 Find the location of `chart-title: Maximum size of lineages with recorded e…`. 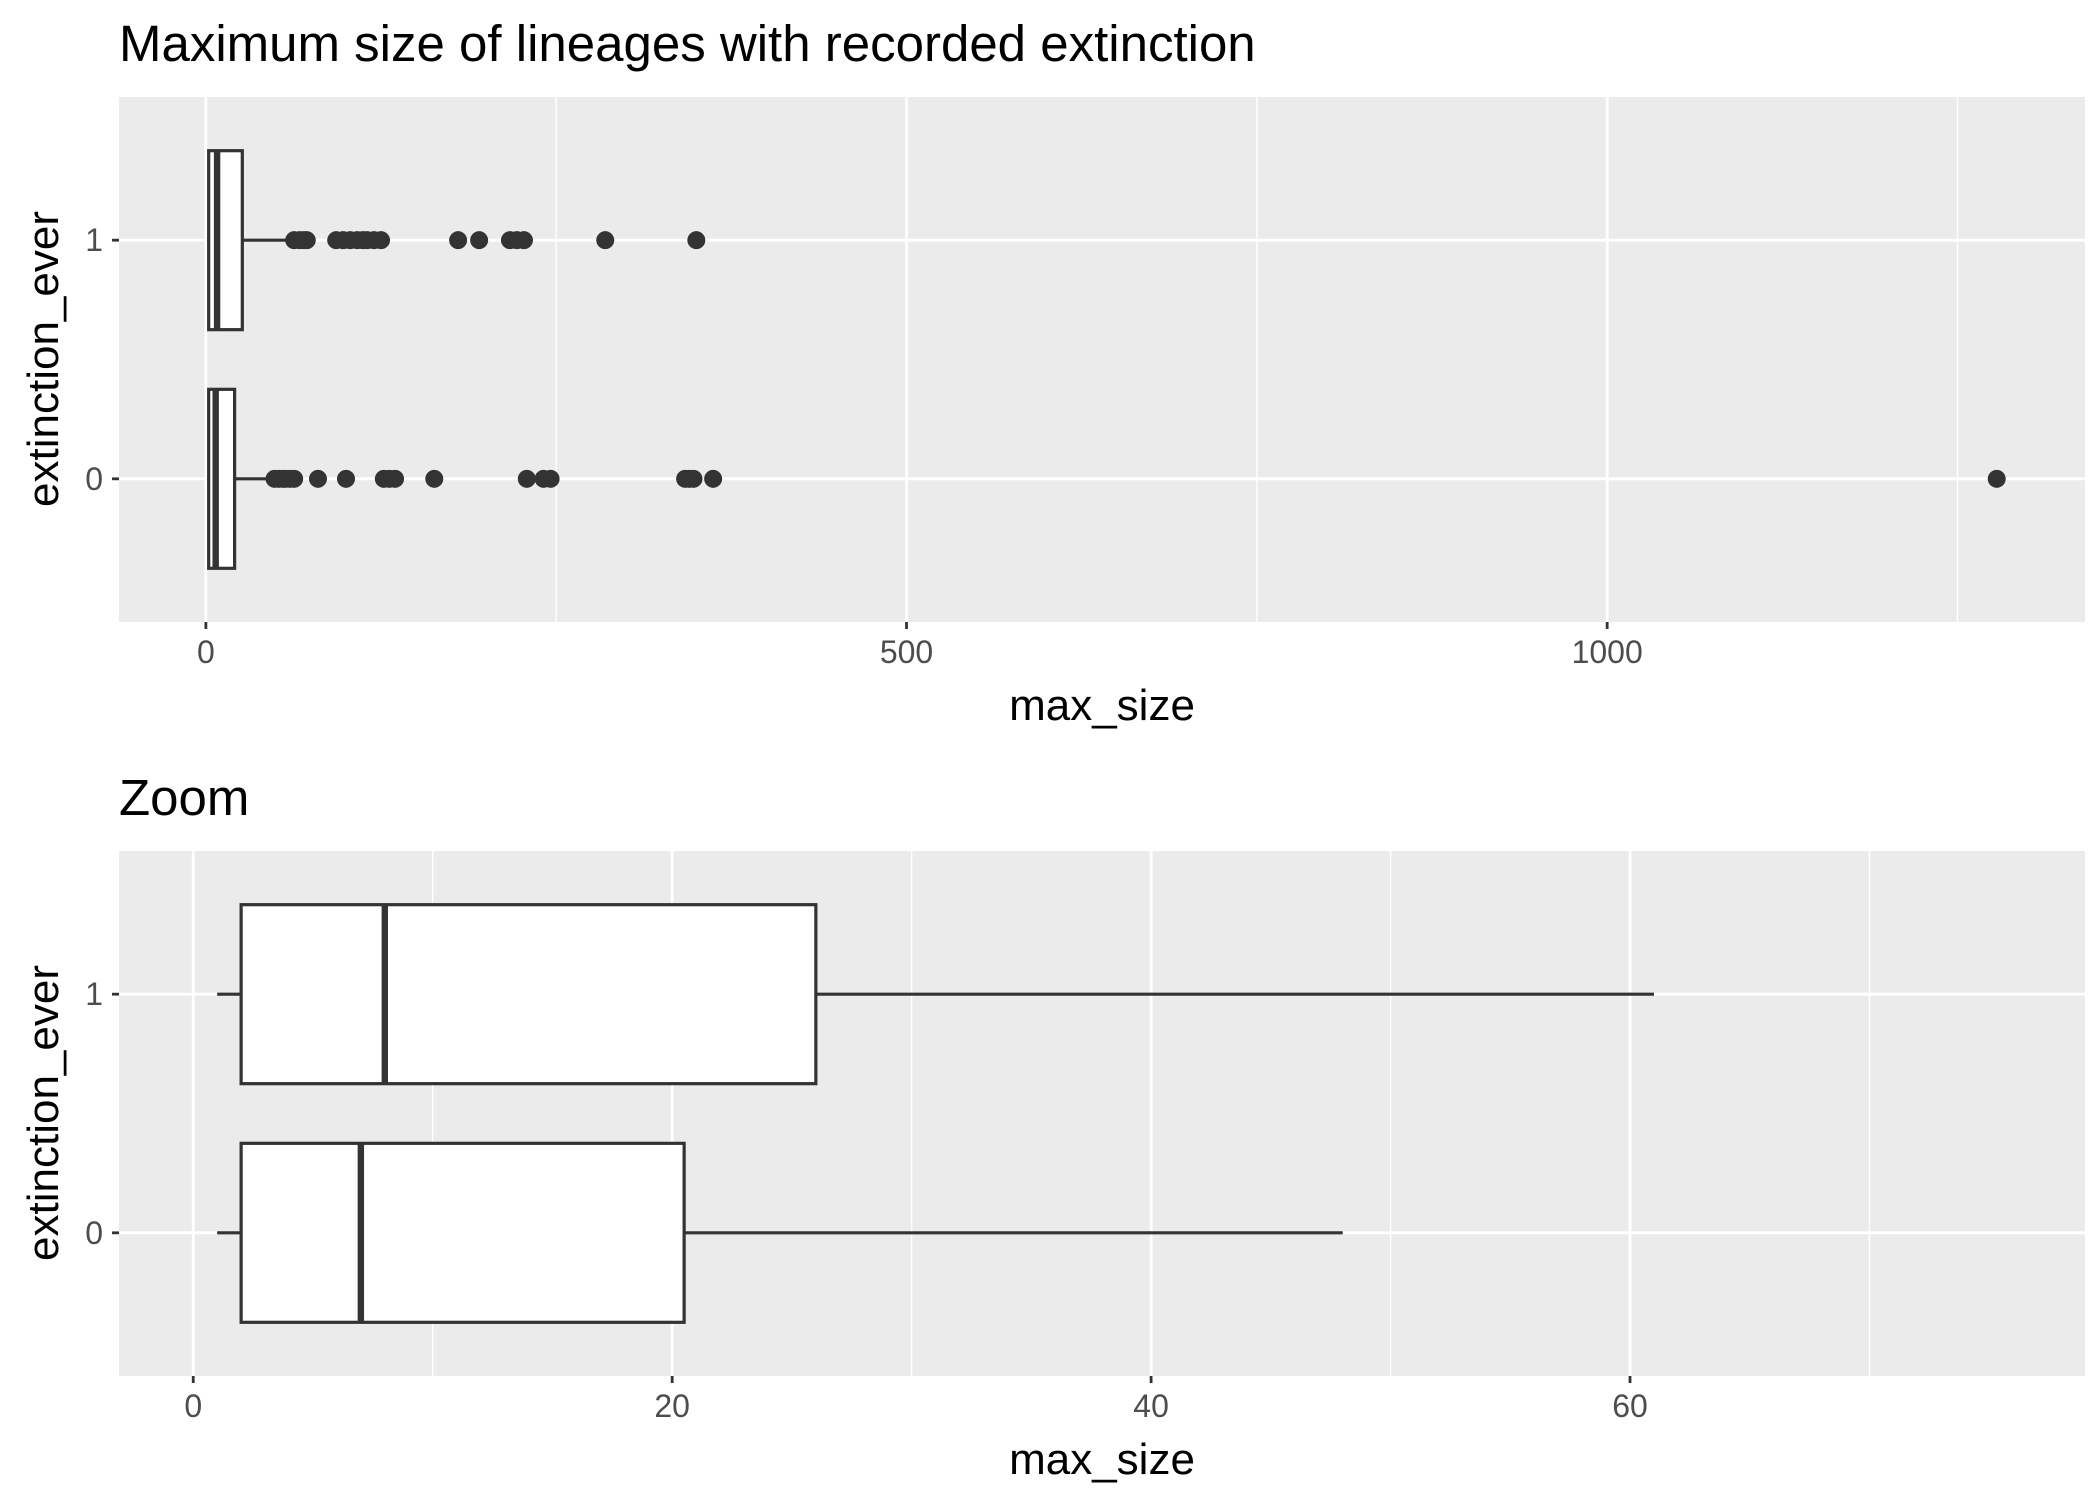

chart-title: Maximum size of lineages with recorded e… is located at coordinates (687, 43).